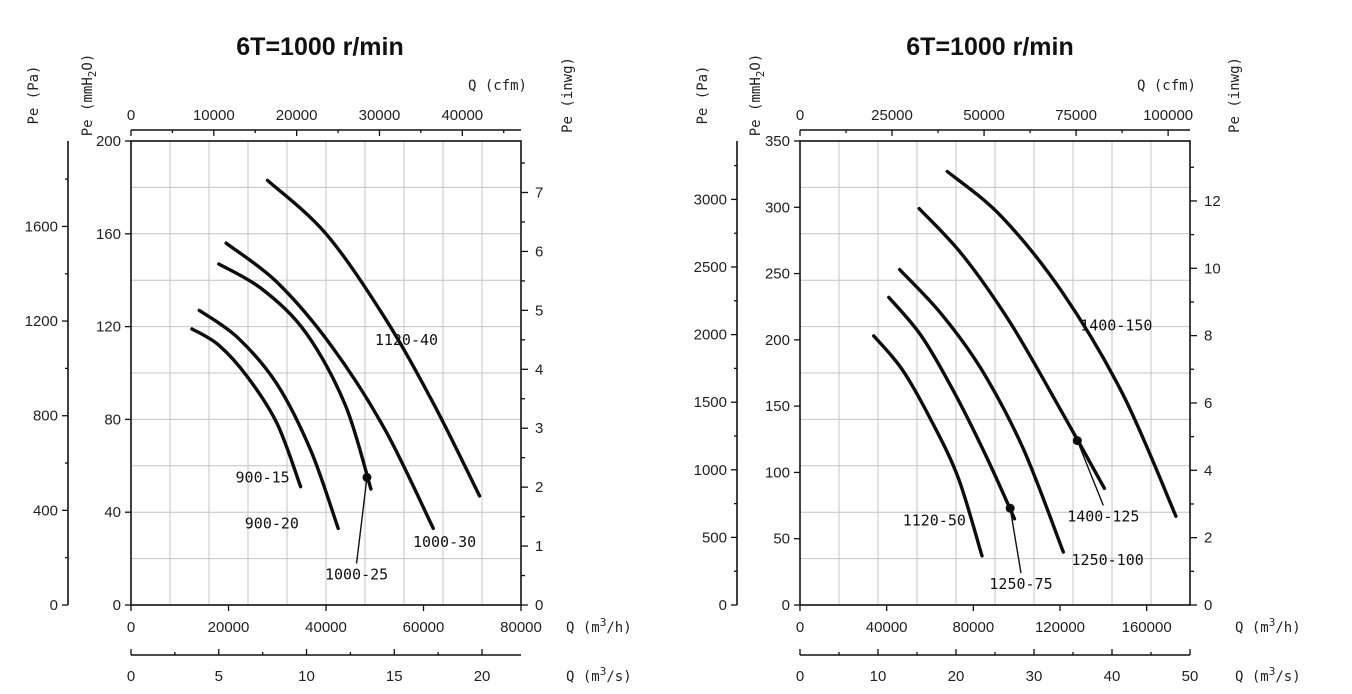  What do you see at coordinates (92, 74) in the screenshot?
I see `ylabel-mmh2o-sub: 2` at bounding box center [92, 74].